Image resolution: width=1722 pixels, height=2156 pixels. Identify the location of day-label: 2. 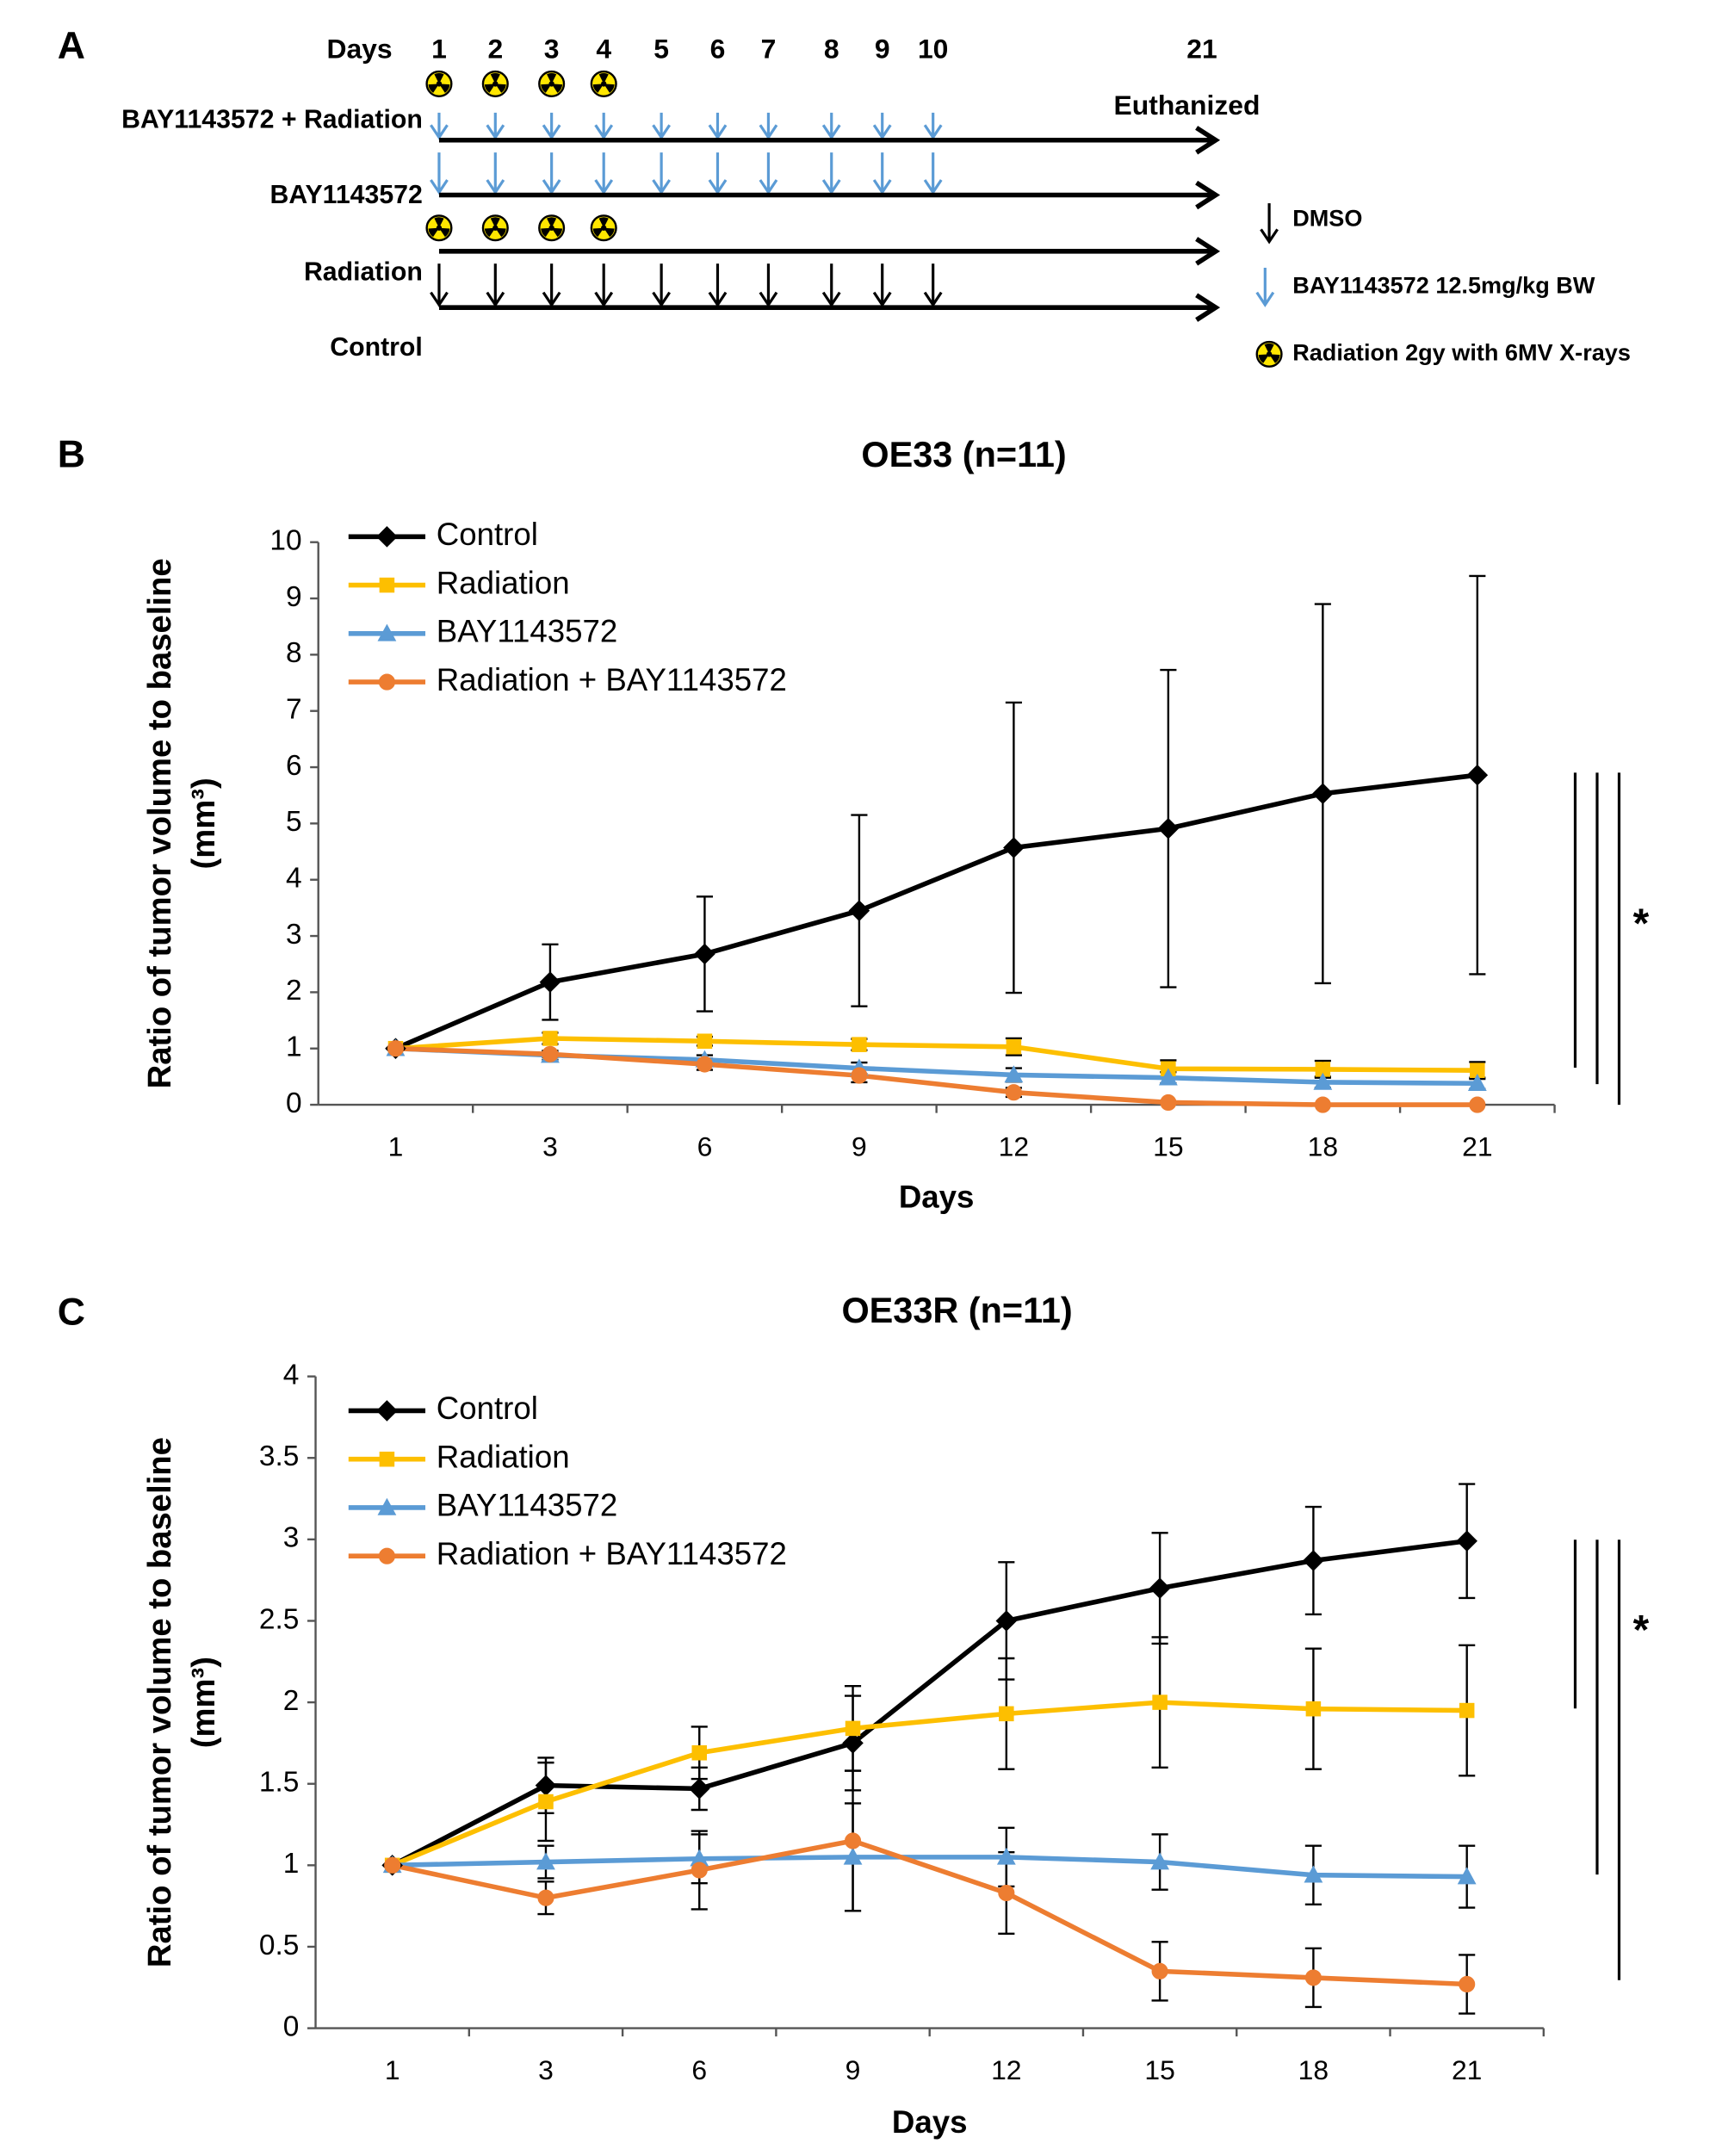
(495, 49).